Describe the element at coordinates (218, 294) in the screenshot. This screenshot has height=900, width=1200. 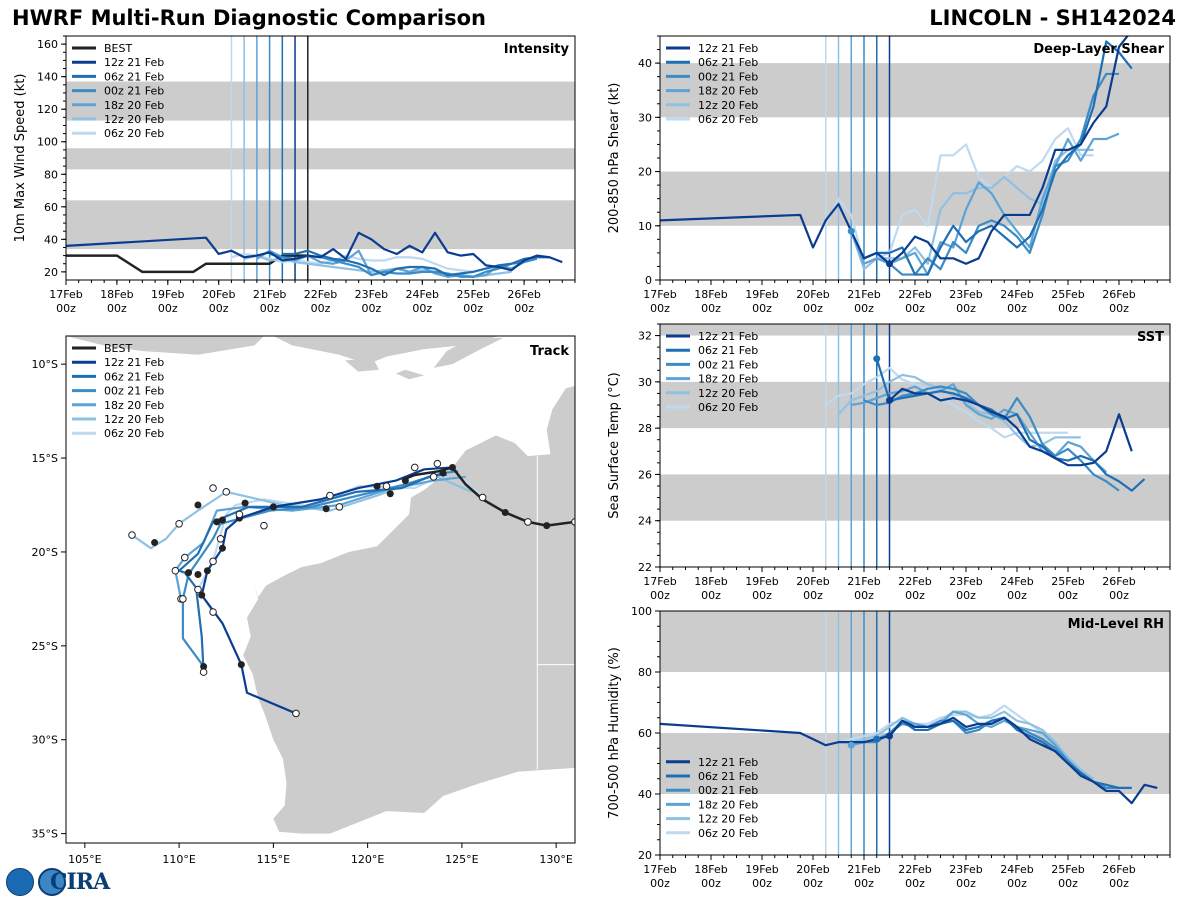
I see `intensity-xtick-label: 20Feb` at that location.